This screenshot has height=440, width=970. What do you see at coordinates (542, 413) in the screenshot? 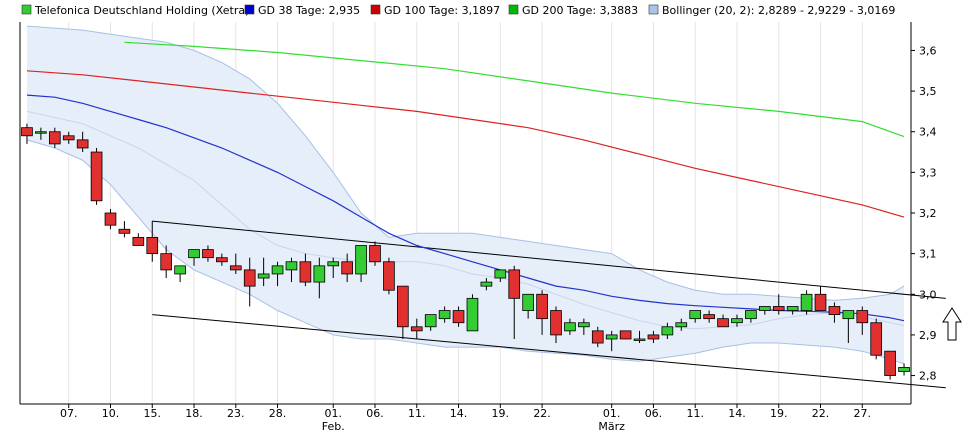
I see `x-tick-label: 22.` at bounding box center [542, 413].